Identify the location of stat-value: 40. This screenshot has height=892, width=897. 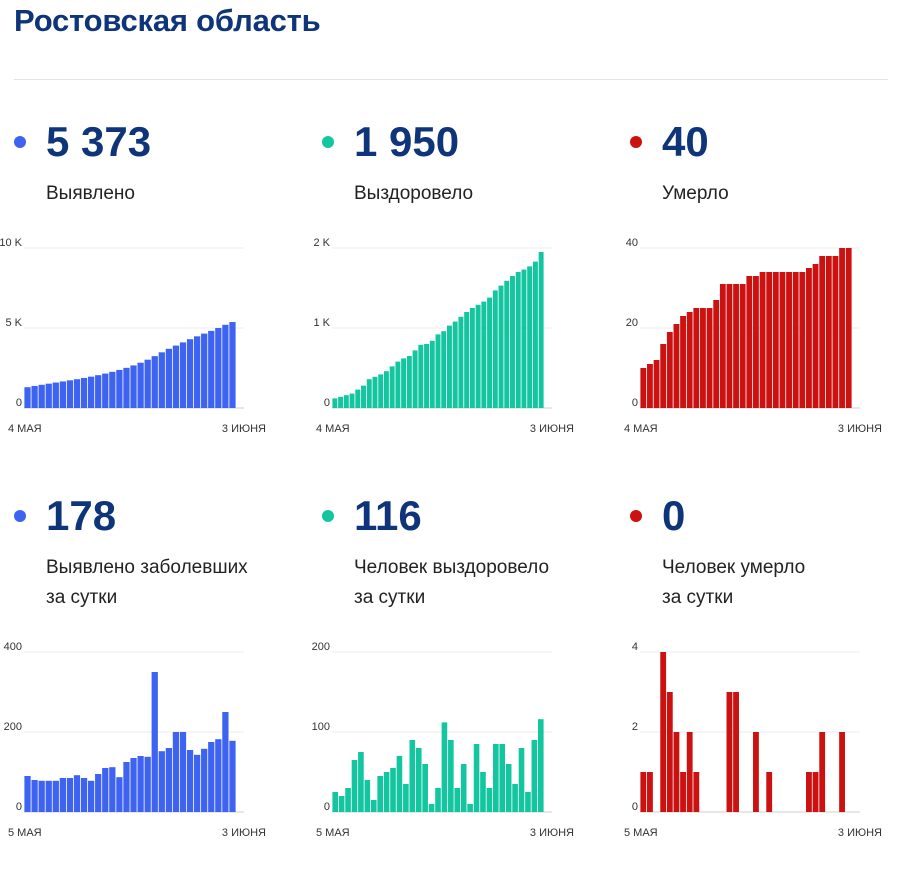
(685, 141).